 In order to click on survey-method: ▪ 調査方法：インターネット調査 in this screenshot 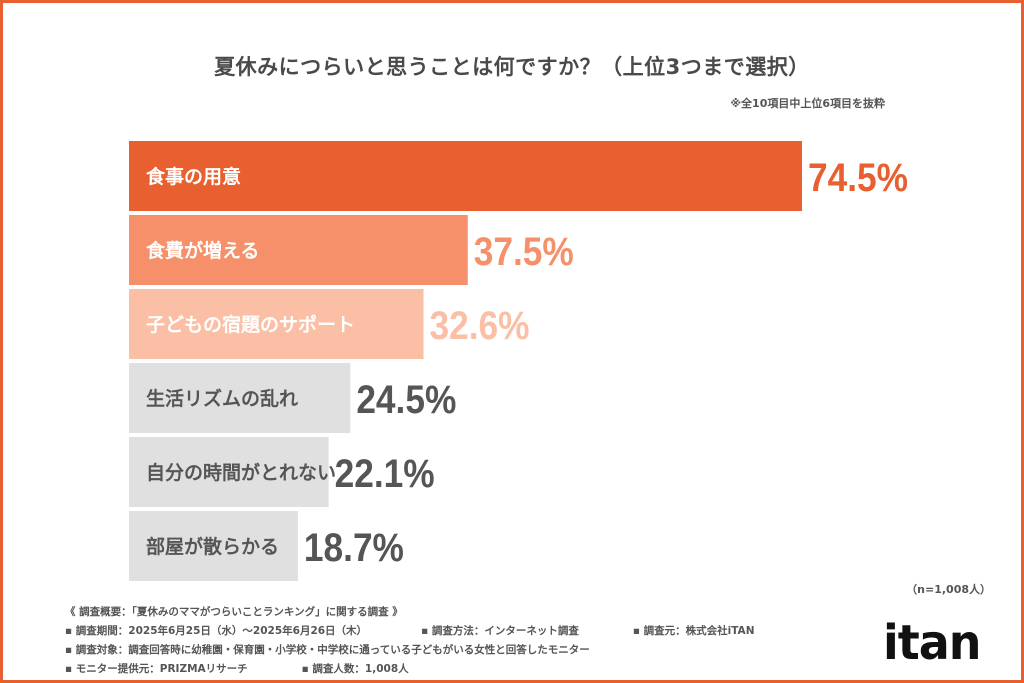, I will do `click(500, 631)`.